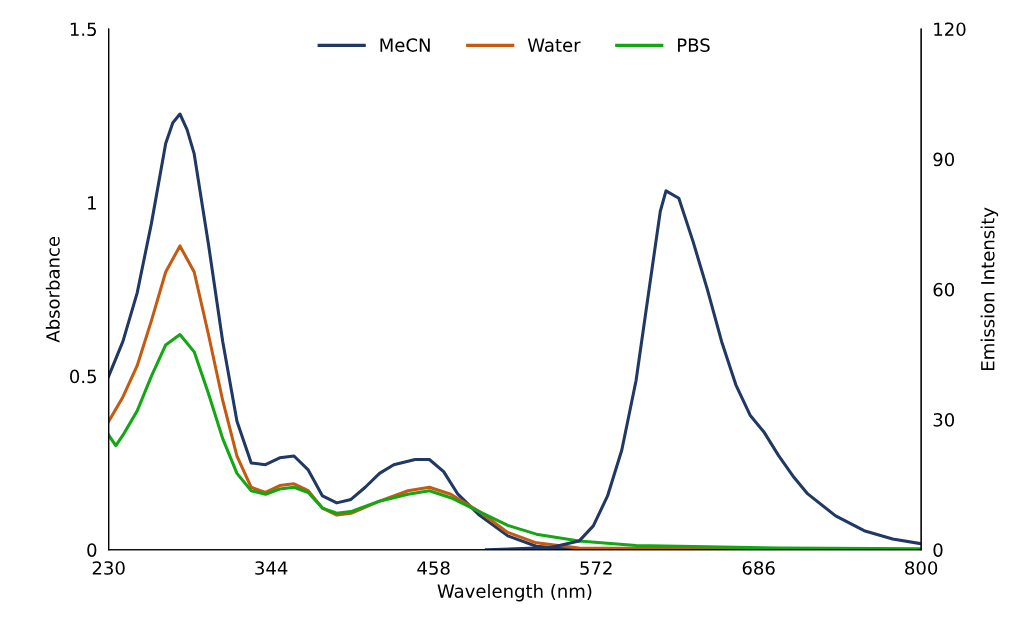 The width and height of the screenshot is (1035, 643). Describe the element at coordinates (83, 376) in the screenshot. I see `y-tick-label: 0.5` at that location.